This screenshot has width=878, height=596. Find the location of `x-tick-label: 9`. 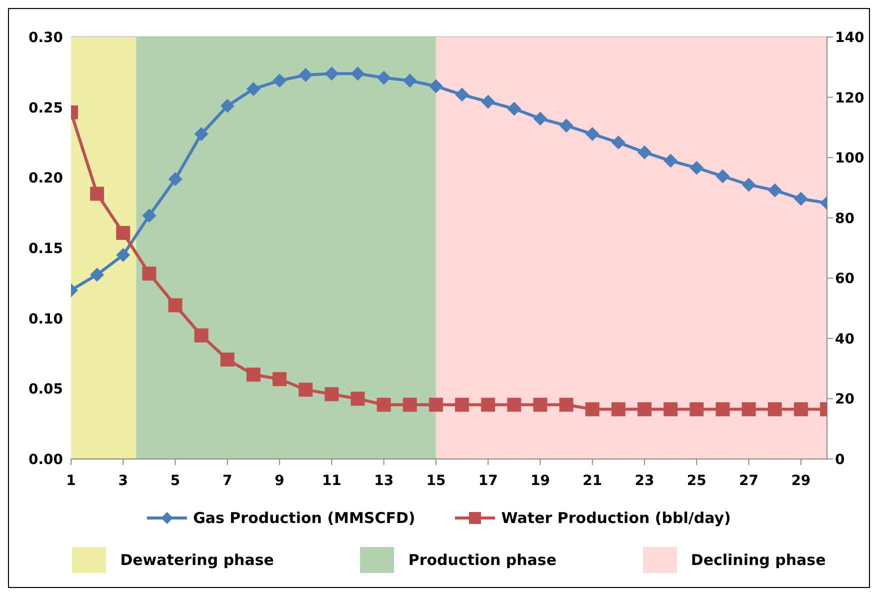

x-tick-label: 9 is located at coordinates (279, 480).